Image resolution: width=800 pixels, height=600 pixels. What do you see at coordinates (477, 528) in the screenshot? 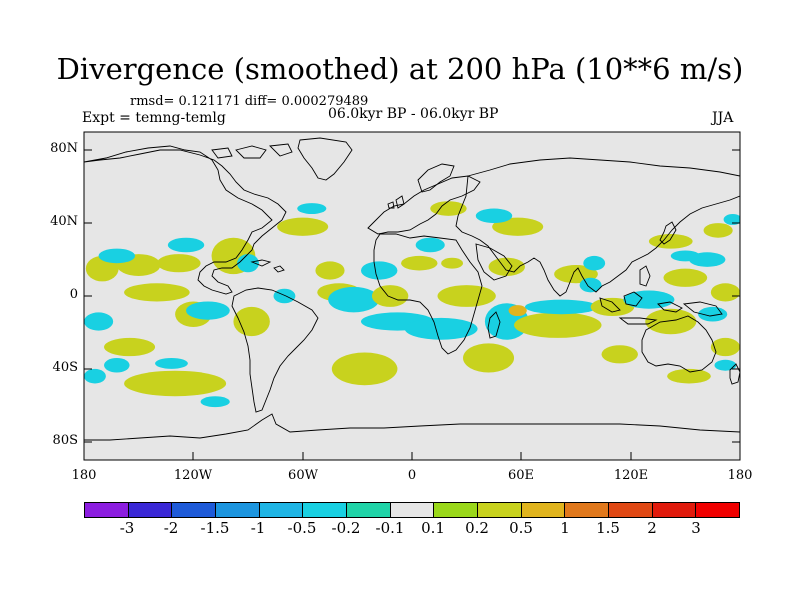
I see `colorbar-label: 0.2` at bounding box center [477, 528].